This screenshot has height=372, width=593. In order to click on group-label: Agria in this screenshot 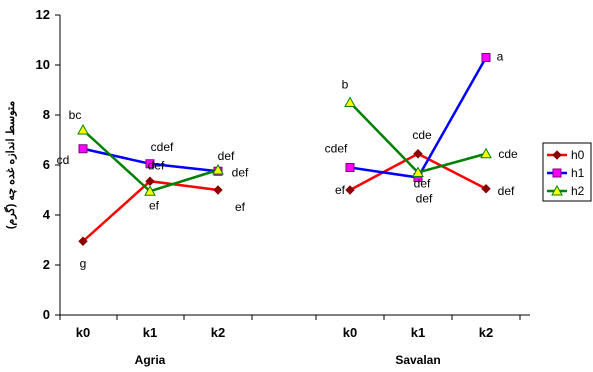, I will do `click(150, 360)`.